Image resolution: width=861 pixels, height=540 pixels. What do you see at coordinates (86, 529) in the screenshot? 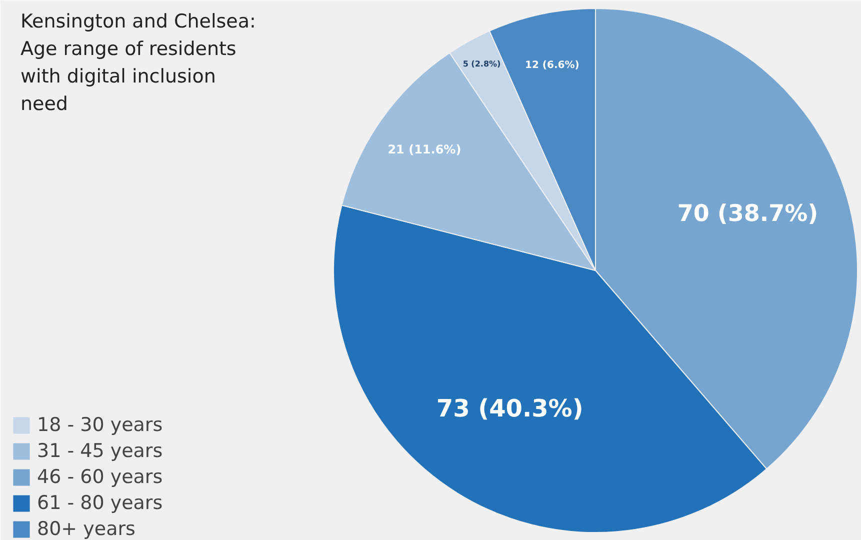
I see `legend-label: 80+ years` at bounding box center [86, 529].